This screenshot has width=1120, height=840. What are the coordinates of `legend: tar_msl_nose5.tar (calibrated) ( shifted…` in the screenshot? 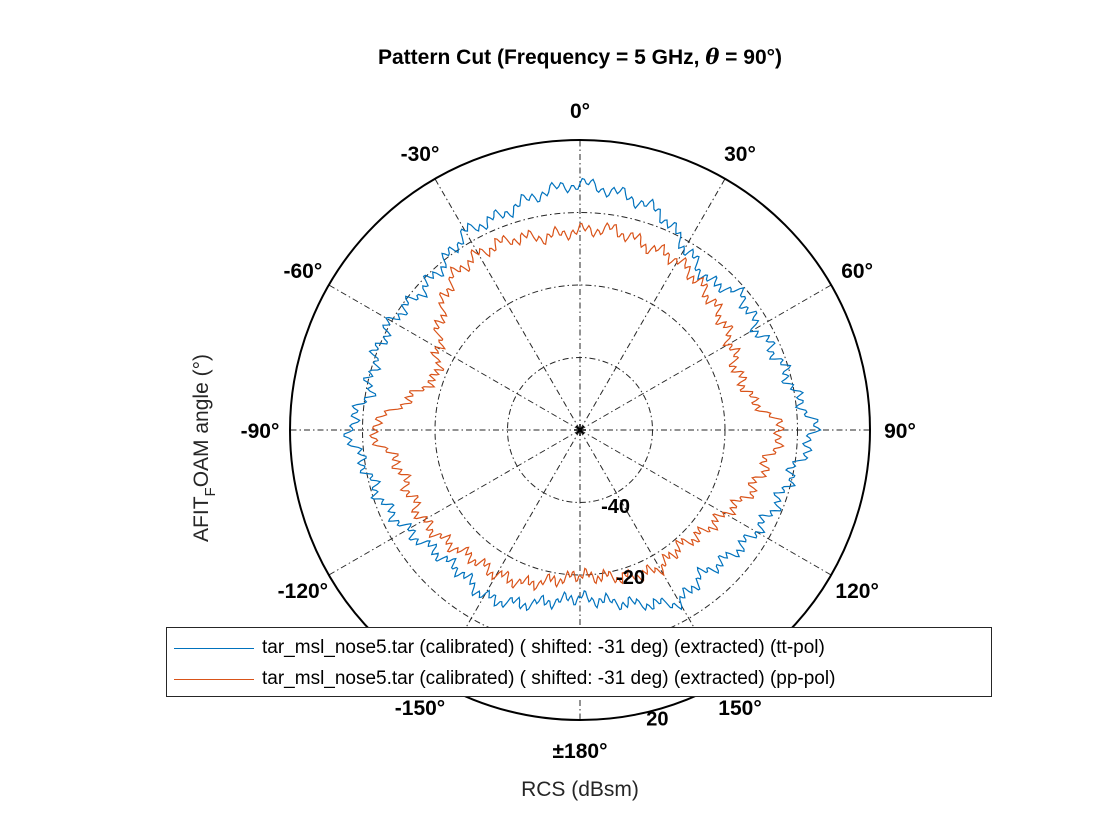 It's located at (579, 662).